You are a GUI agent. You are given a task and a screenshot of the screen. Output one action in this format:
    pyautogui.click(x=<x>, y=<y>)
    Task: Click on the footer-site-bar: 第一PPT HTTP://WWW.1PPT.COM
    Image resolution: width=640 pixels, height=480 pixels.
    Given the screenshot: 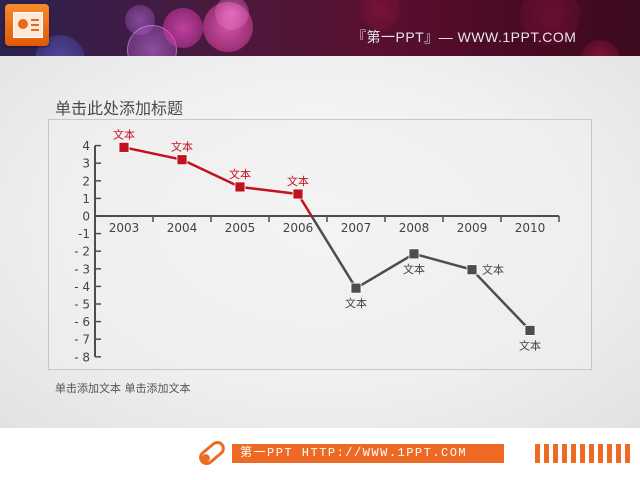 What is the action you would take?
    pyautogui.click(x=368, y=453)
    